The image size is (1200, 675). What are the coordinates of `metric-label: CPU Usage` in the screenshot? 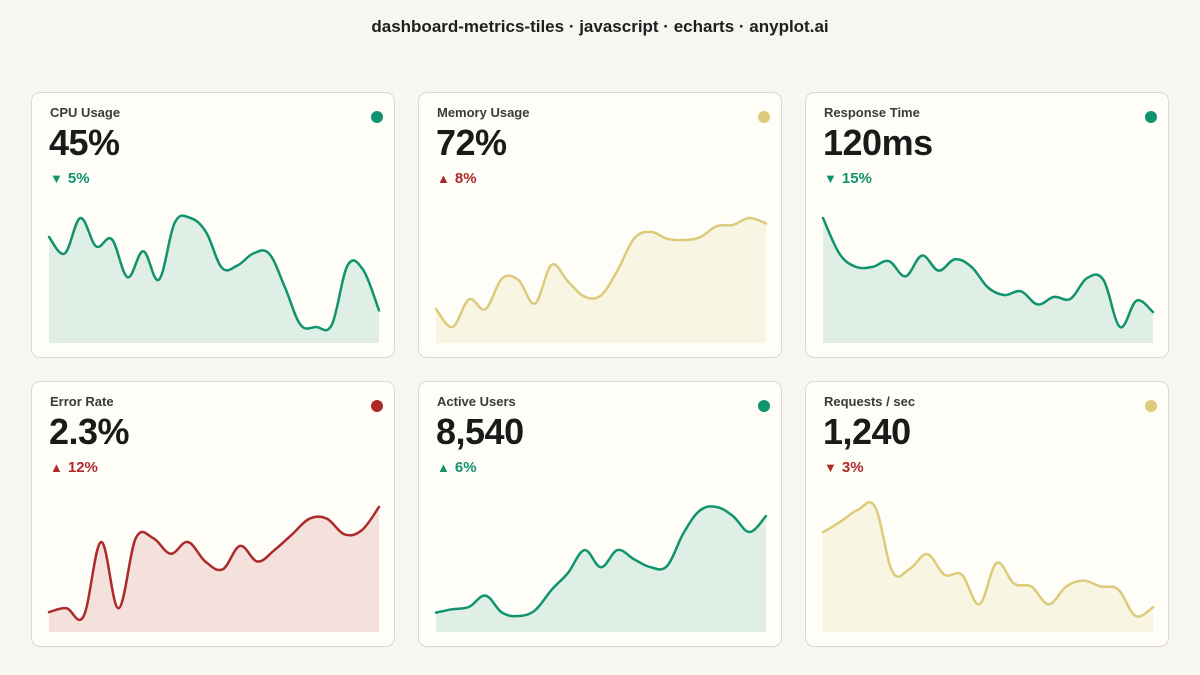 It's located at (85, 112).